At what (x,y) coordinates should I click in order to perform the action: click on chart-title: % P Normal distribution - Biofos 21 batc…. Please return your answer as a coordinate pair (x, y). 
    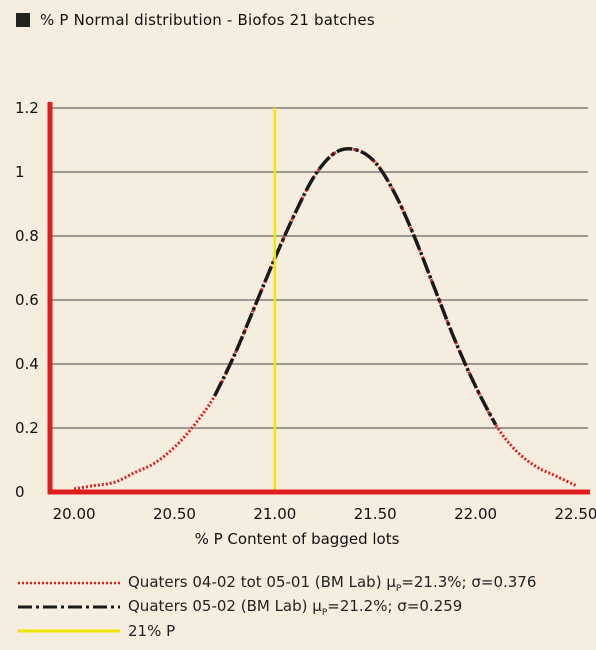
    Looking at the image, I should click on (207, 20).